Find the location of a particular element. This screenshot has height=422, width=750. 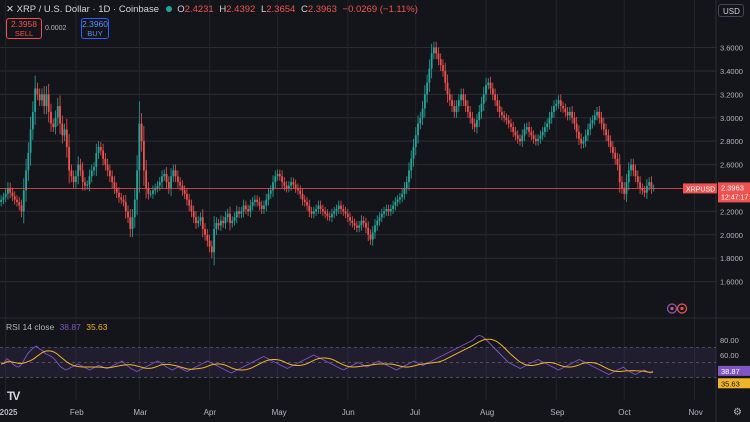

currency-selector: USD is located at coordinates (731, 10).